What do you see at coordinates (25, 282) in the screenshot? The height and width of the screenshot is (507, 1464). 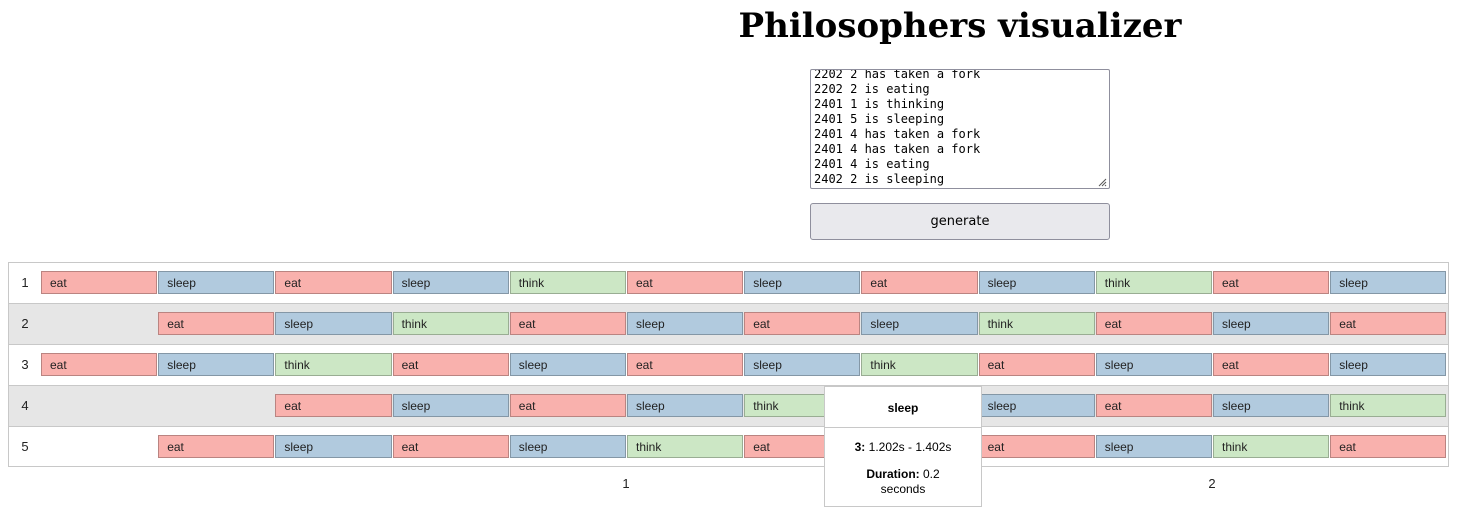 I see `philosopher-label: 1` at bounding box center [25, 282].